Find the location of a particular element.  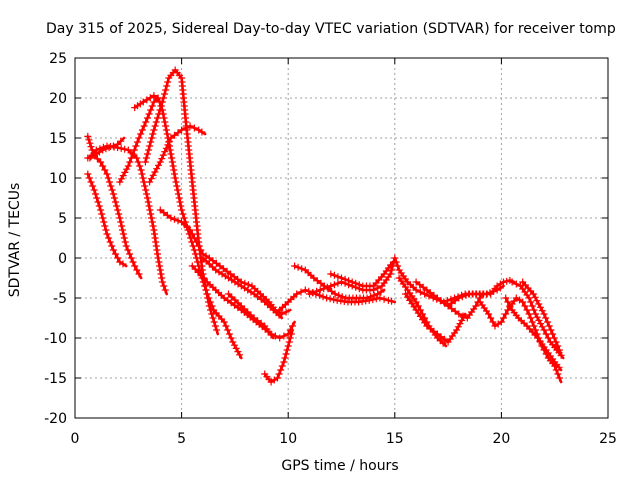

x-axis-title: GPS time / hours is located at coordinates (339, 466).